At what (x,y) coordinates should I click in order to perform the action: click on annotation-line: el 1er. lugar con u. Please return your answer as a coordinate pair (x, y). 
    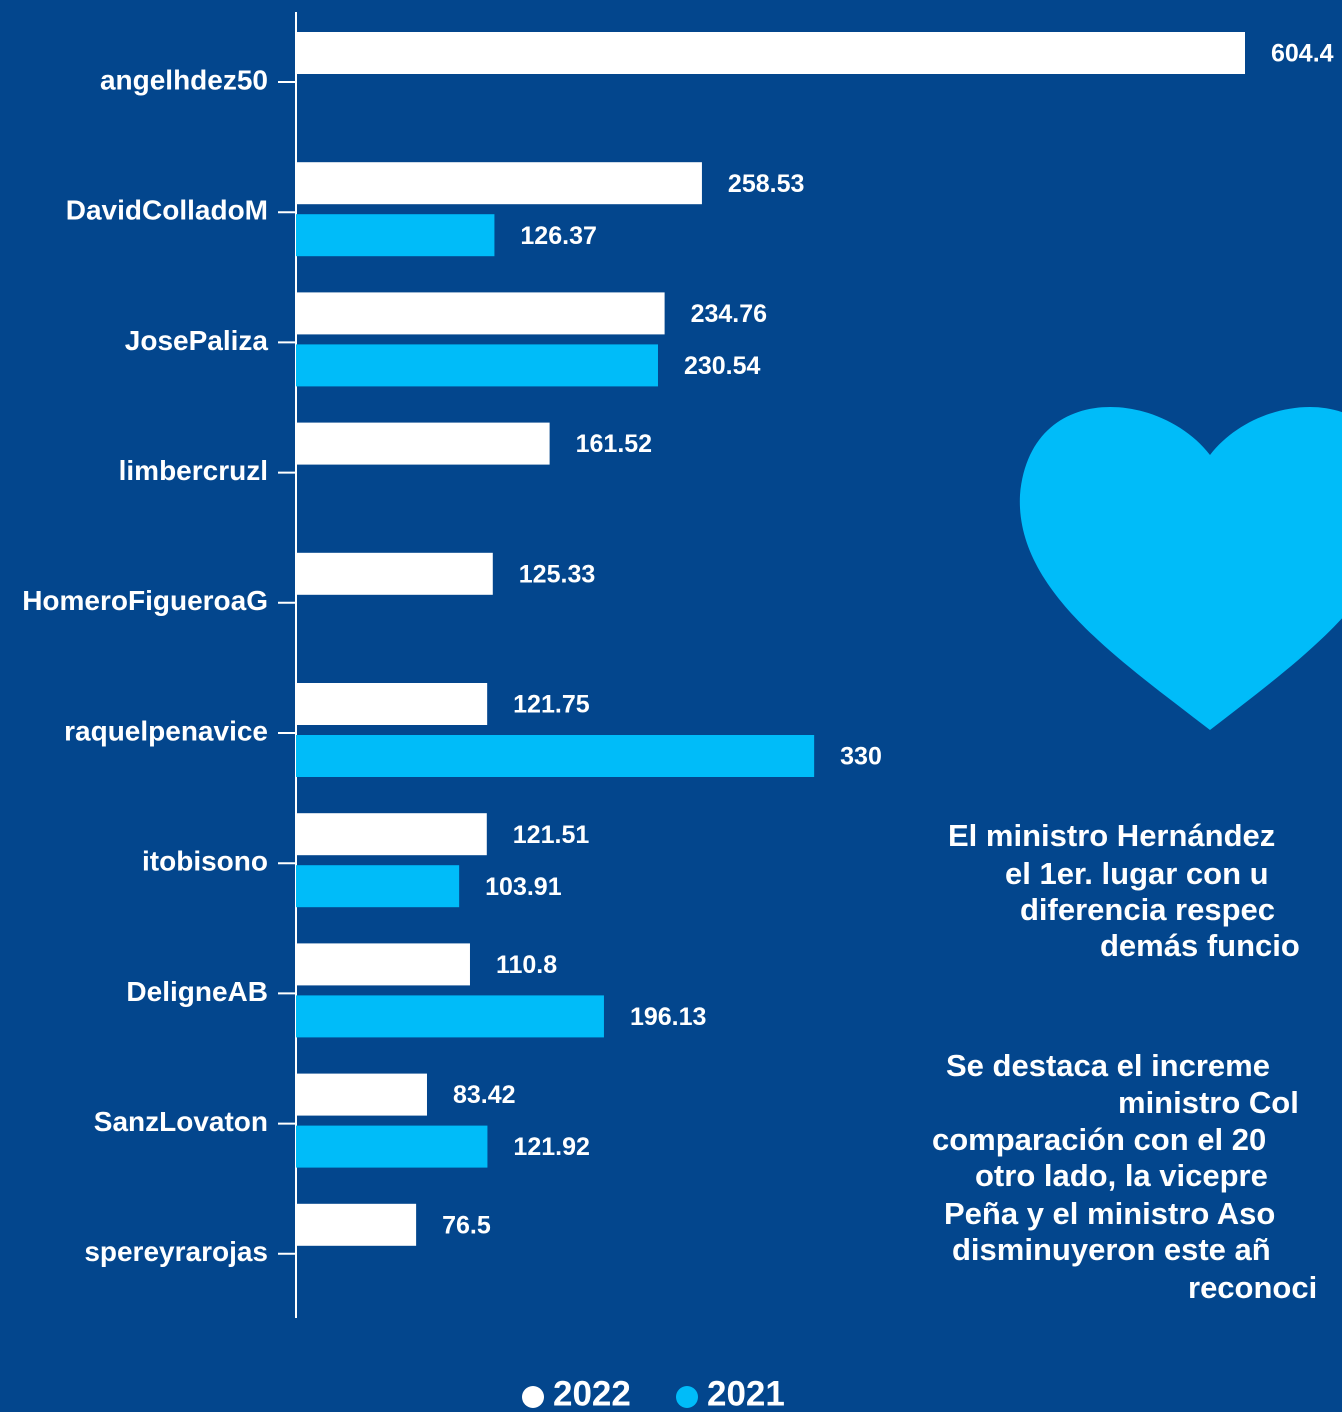
    Looking at the image, I should click on (1137, 873).